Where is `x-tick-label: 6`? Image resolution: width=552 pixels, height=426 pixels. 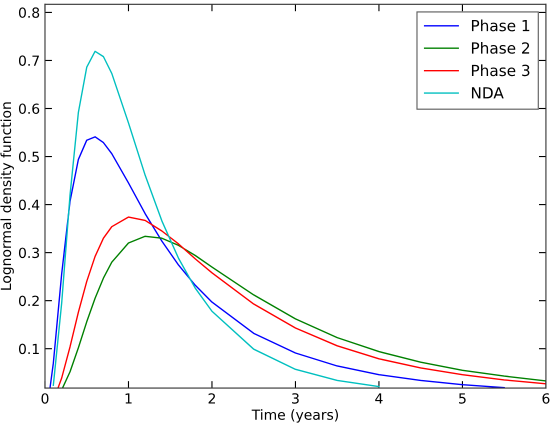
x-tick-label: 6 is located at coordinates (546, 398).